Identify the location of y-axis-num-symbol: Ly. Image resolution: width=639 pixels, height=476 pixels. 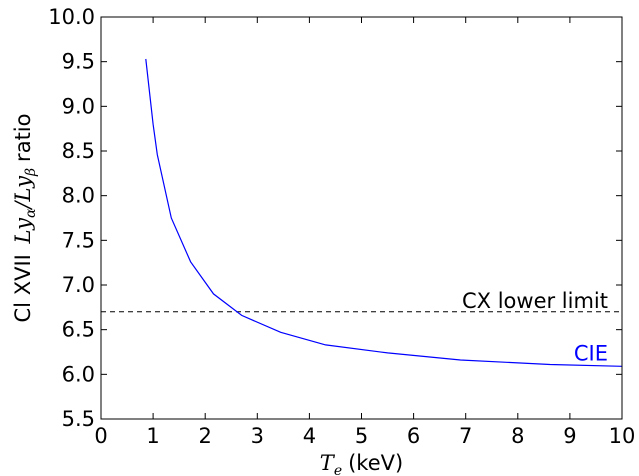
(23, 231).